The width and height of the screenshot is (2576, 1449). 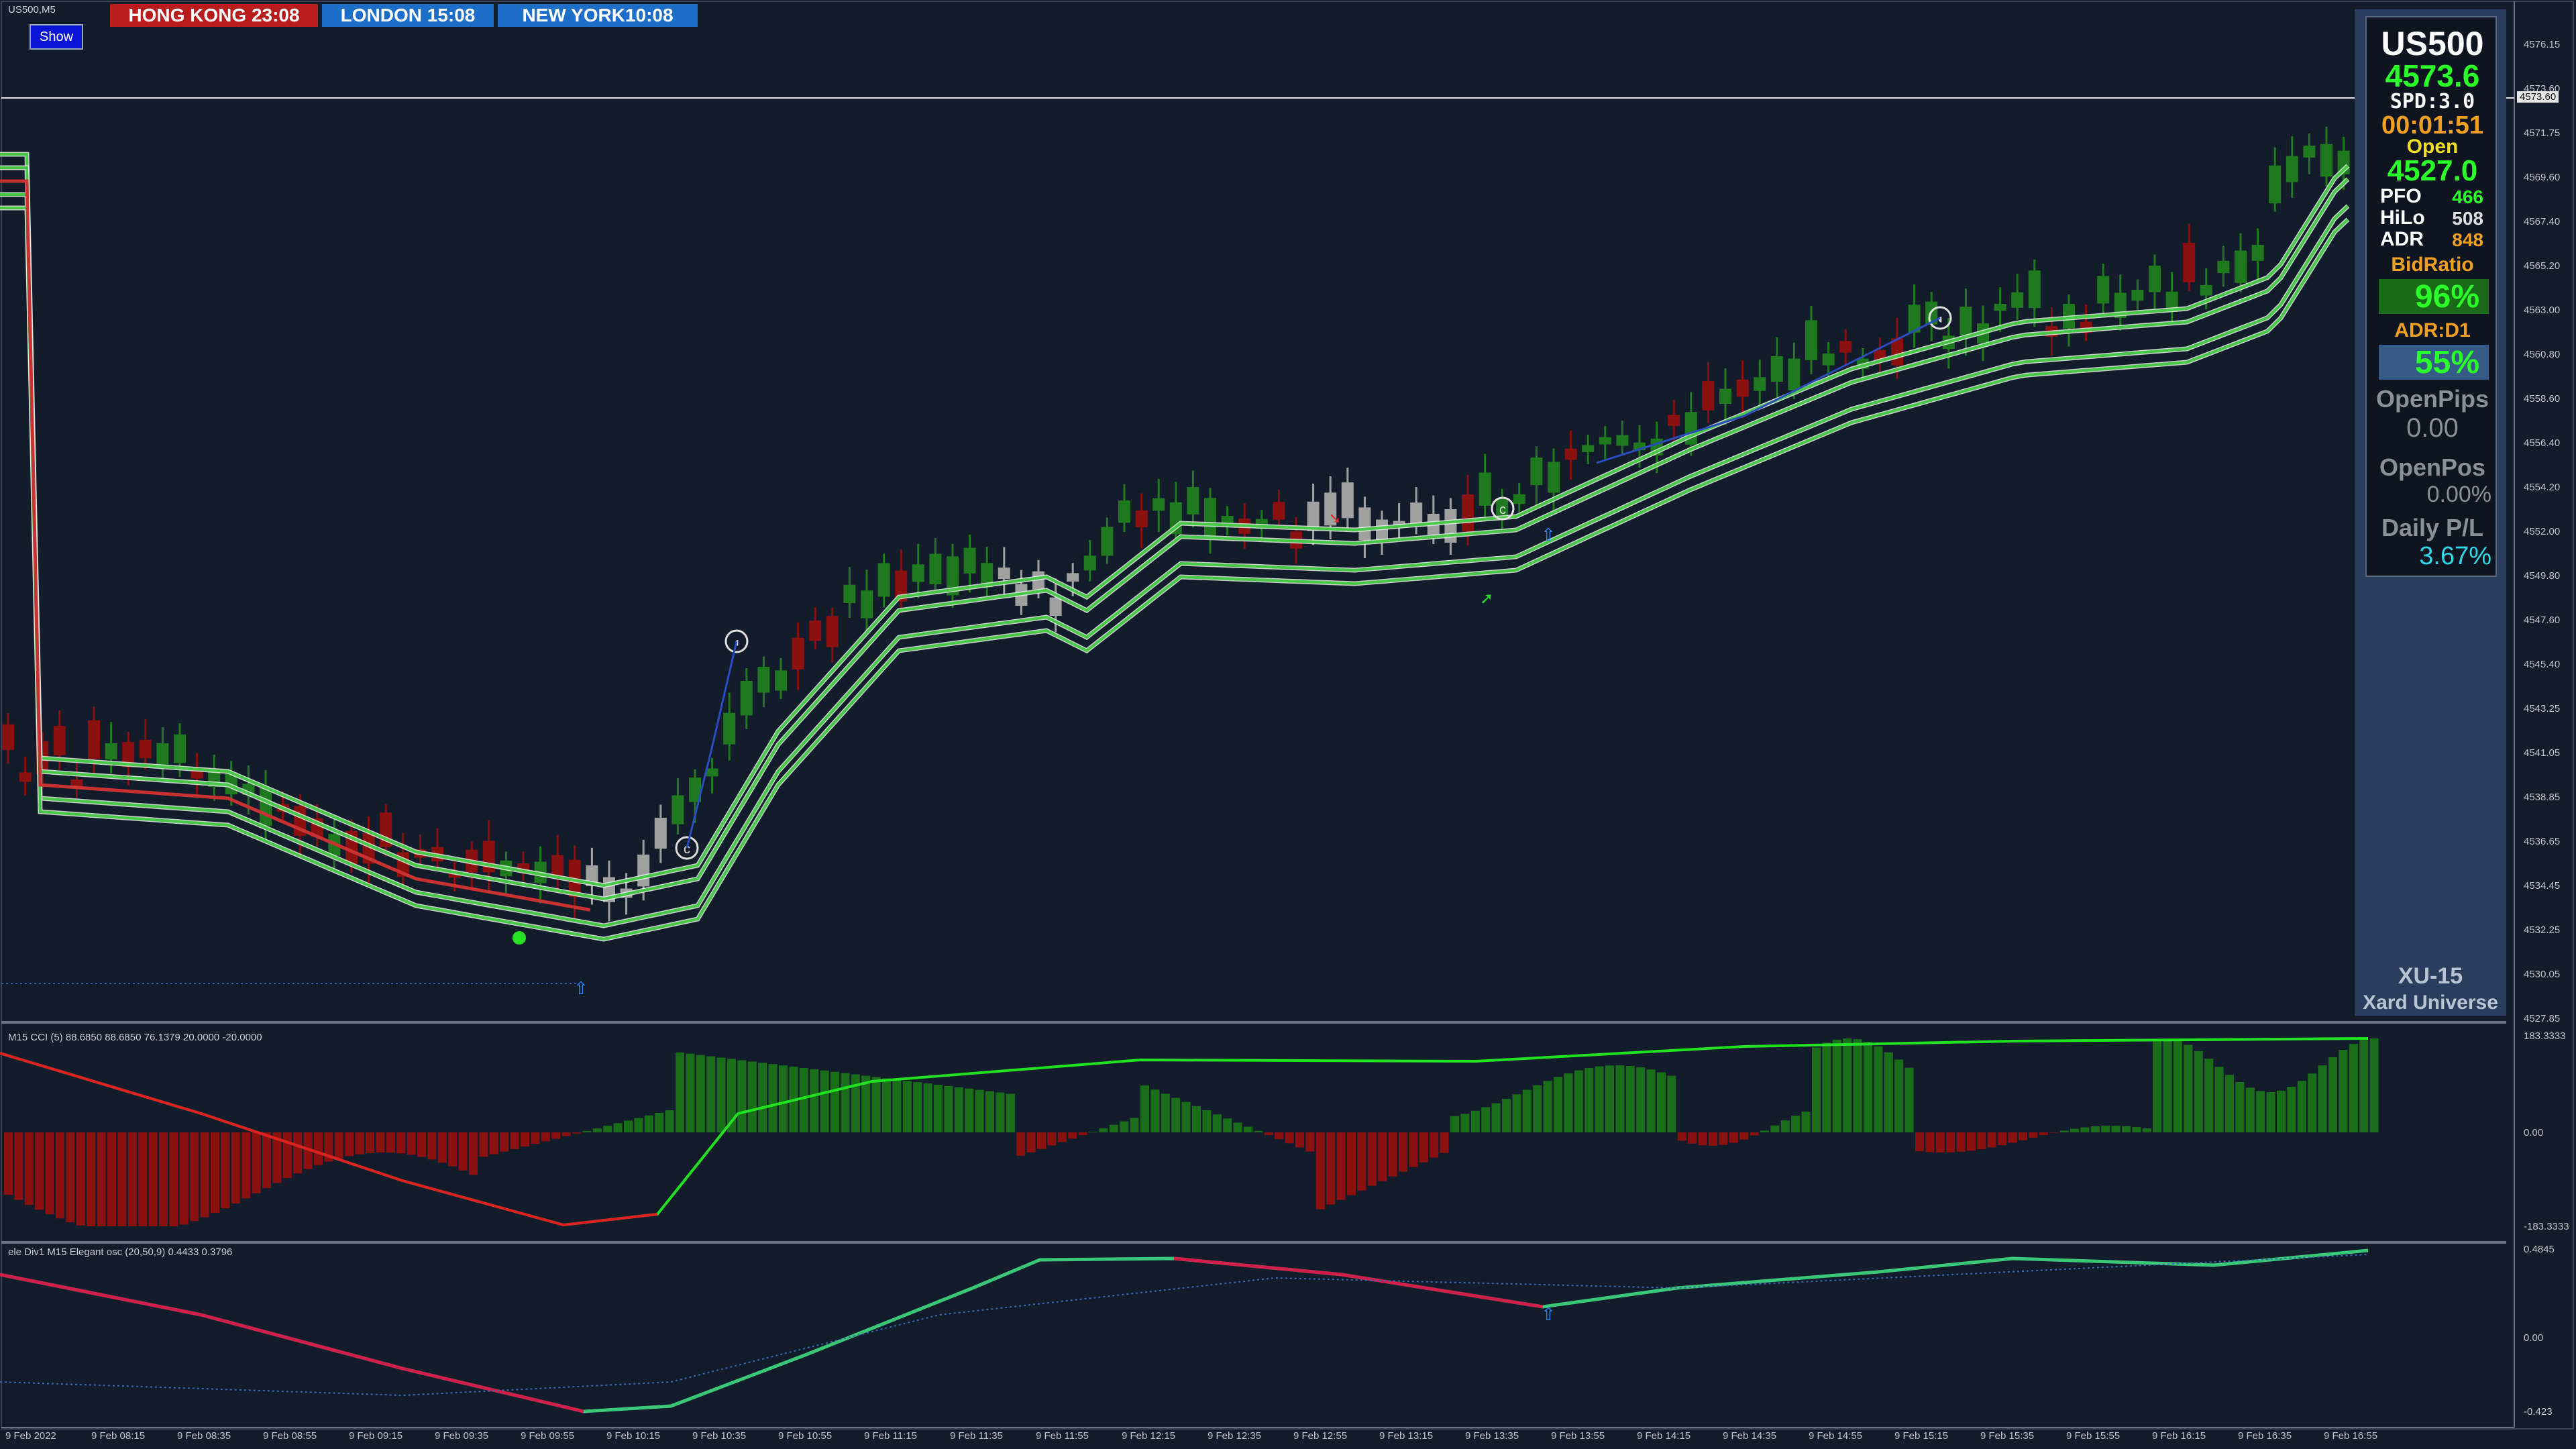 What do you see at coordinates (2467, 196) in the screenshot?
I see `pfo-value: 466` at bounding box center [2467, 196].